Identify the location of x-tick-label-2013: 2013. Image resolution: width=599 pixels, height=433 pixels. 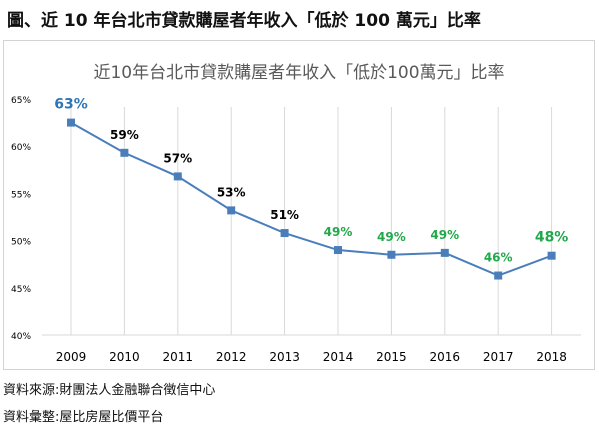
(284, 357).